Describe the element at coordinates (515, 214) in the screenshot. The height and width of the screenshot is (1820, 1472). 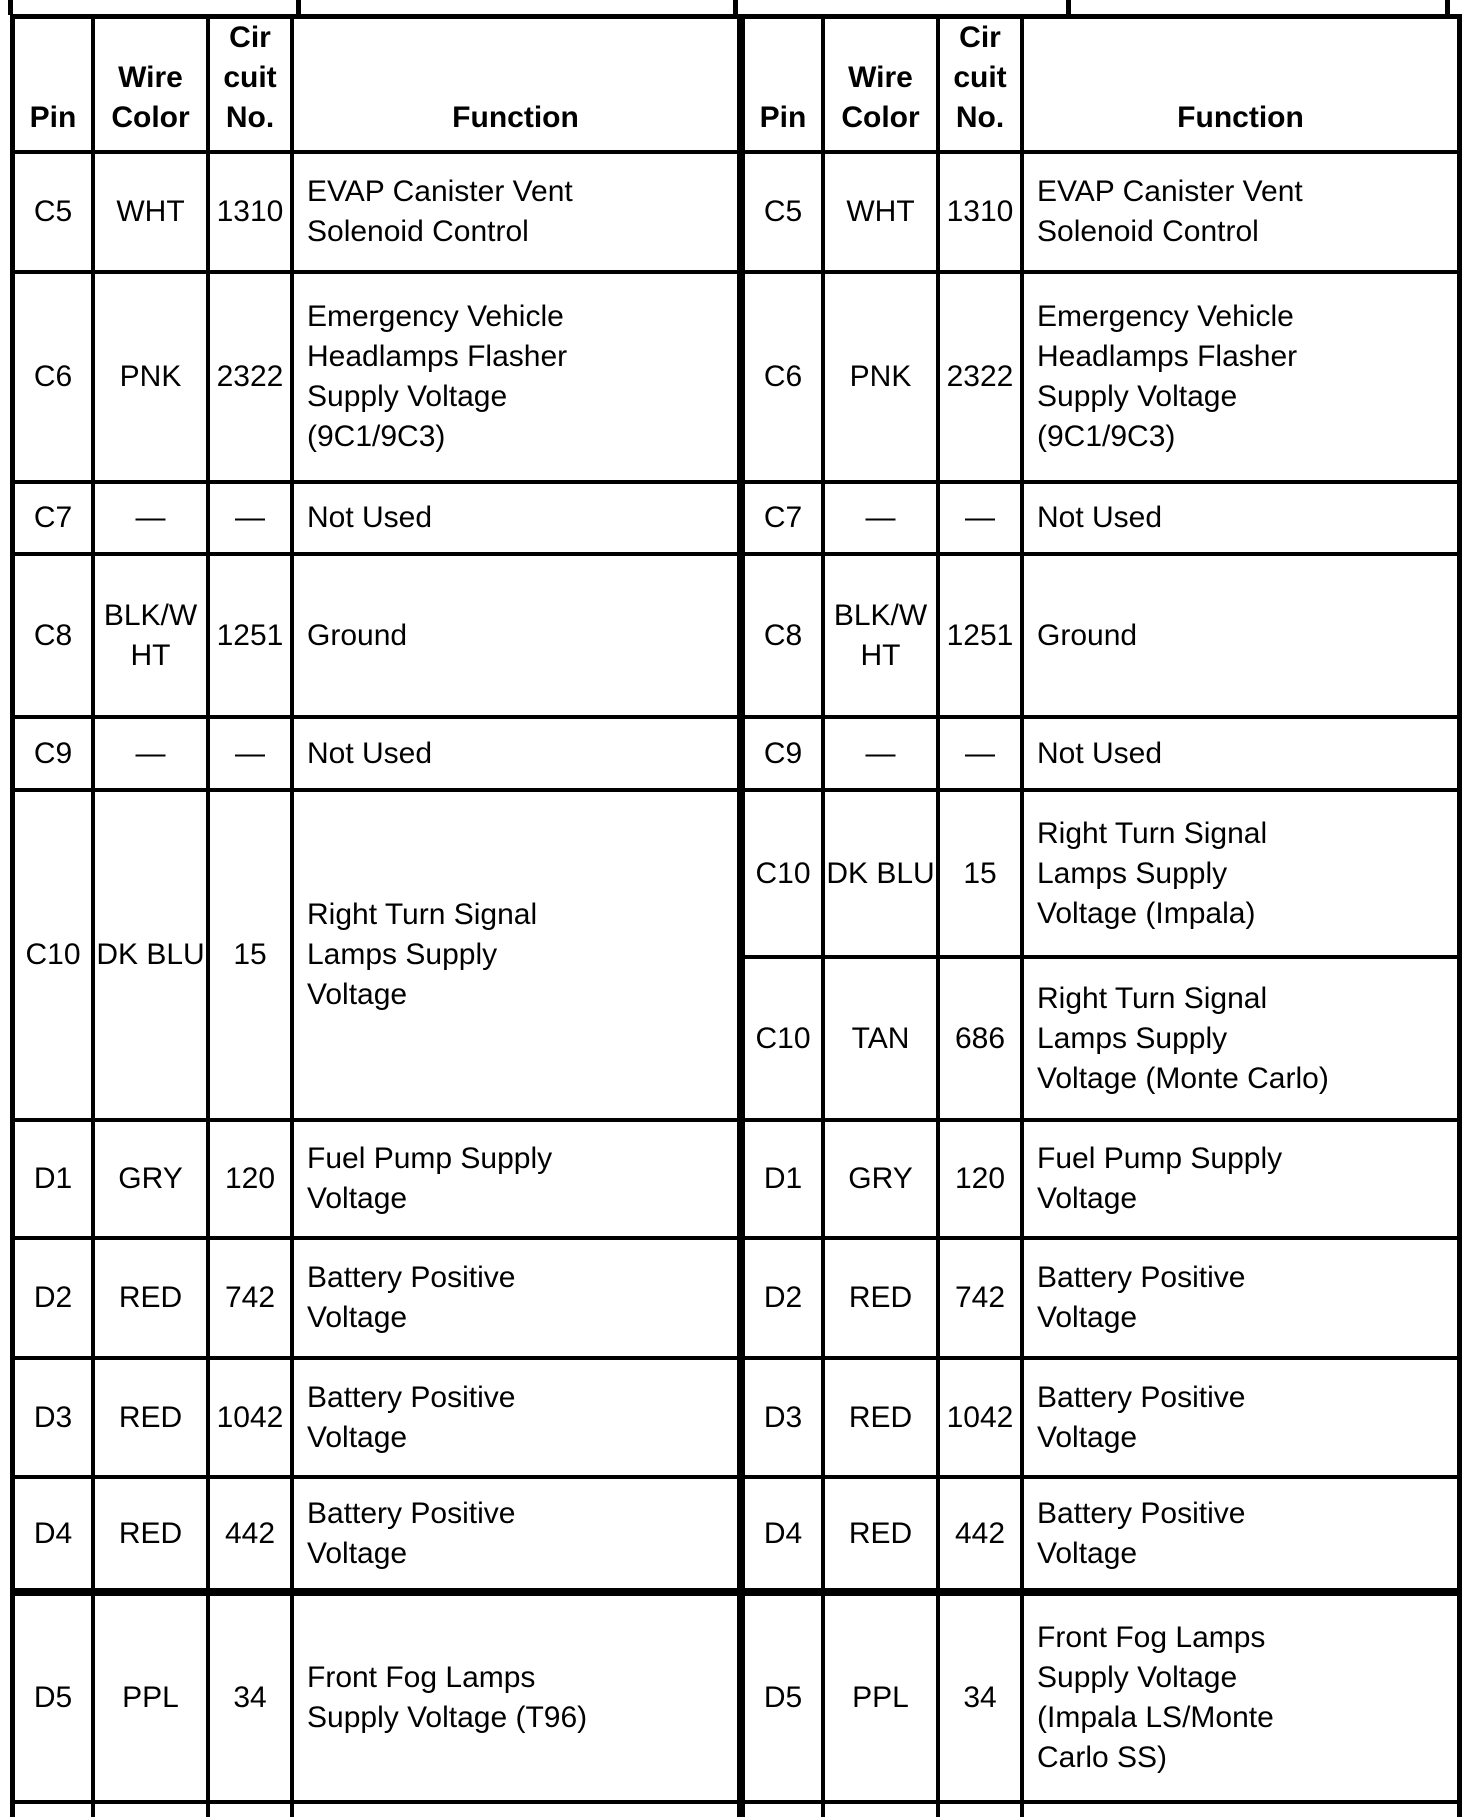
I see `function-cell: EVAP Canister Vent Solenoid Control` at that location.